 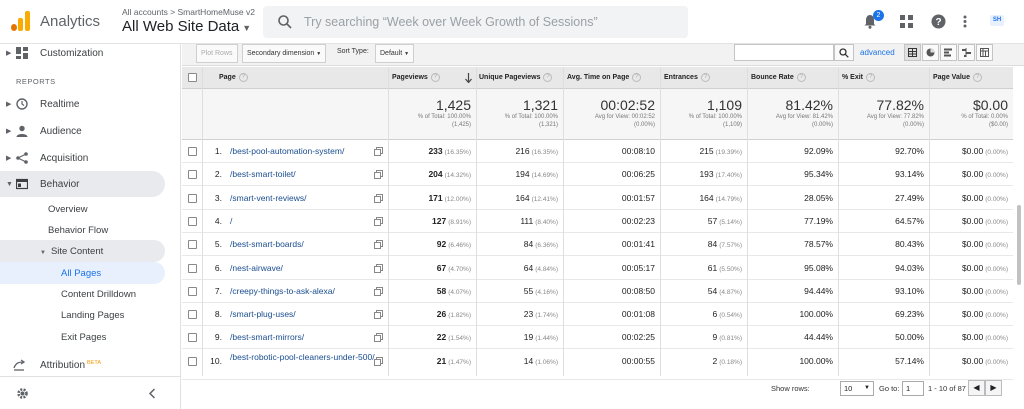 I want to click on page-link: /best-pool-automation-system/, so click(x=287, y=151).